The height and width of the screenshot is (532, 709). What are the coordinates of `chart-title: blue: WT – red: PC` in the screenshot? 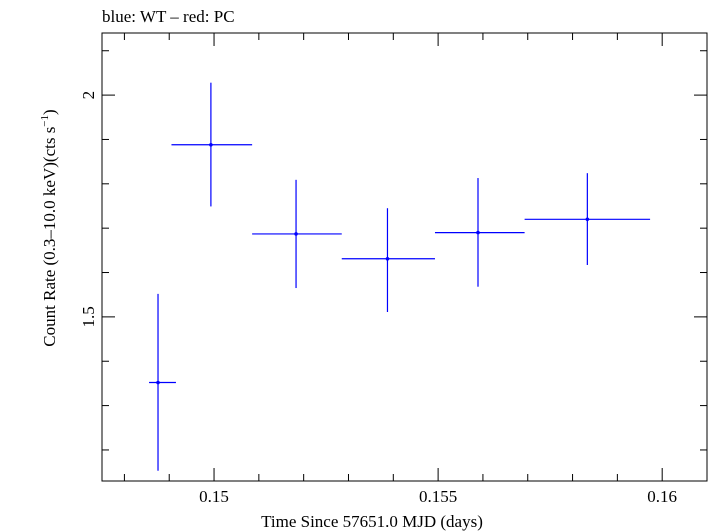 It's located at (168, 16).